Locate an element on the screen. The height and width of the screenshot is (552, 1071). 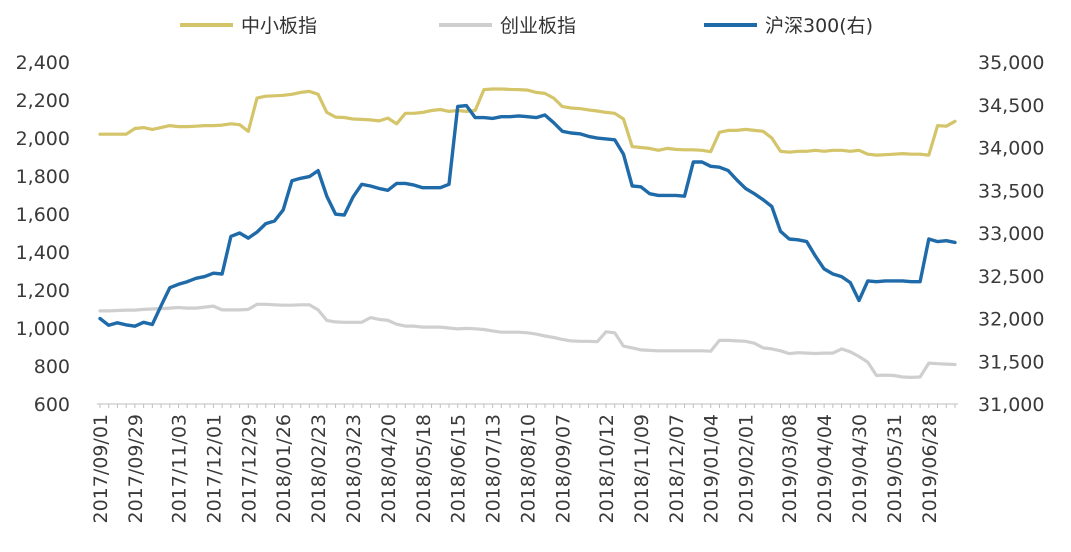
x-tick-label: 2017/09/29 is located at coordinates (136, 469).